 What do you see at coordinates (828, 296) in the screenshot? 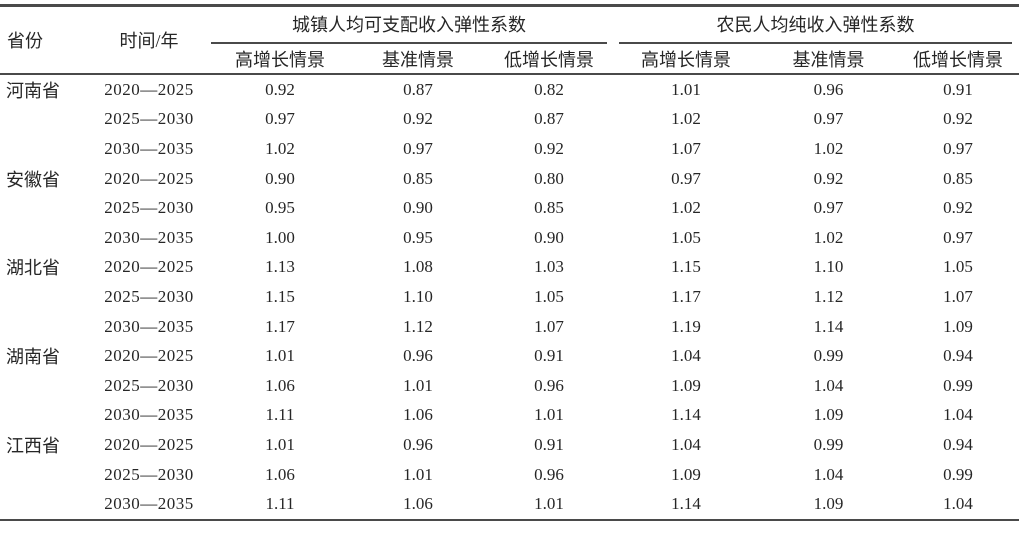
I see `rural-value-cell: 1.12` at bounding box center [828, 296].